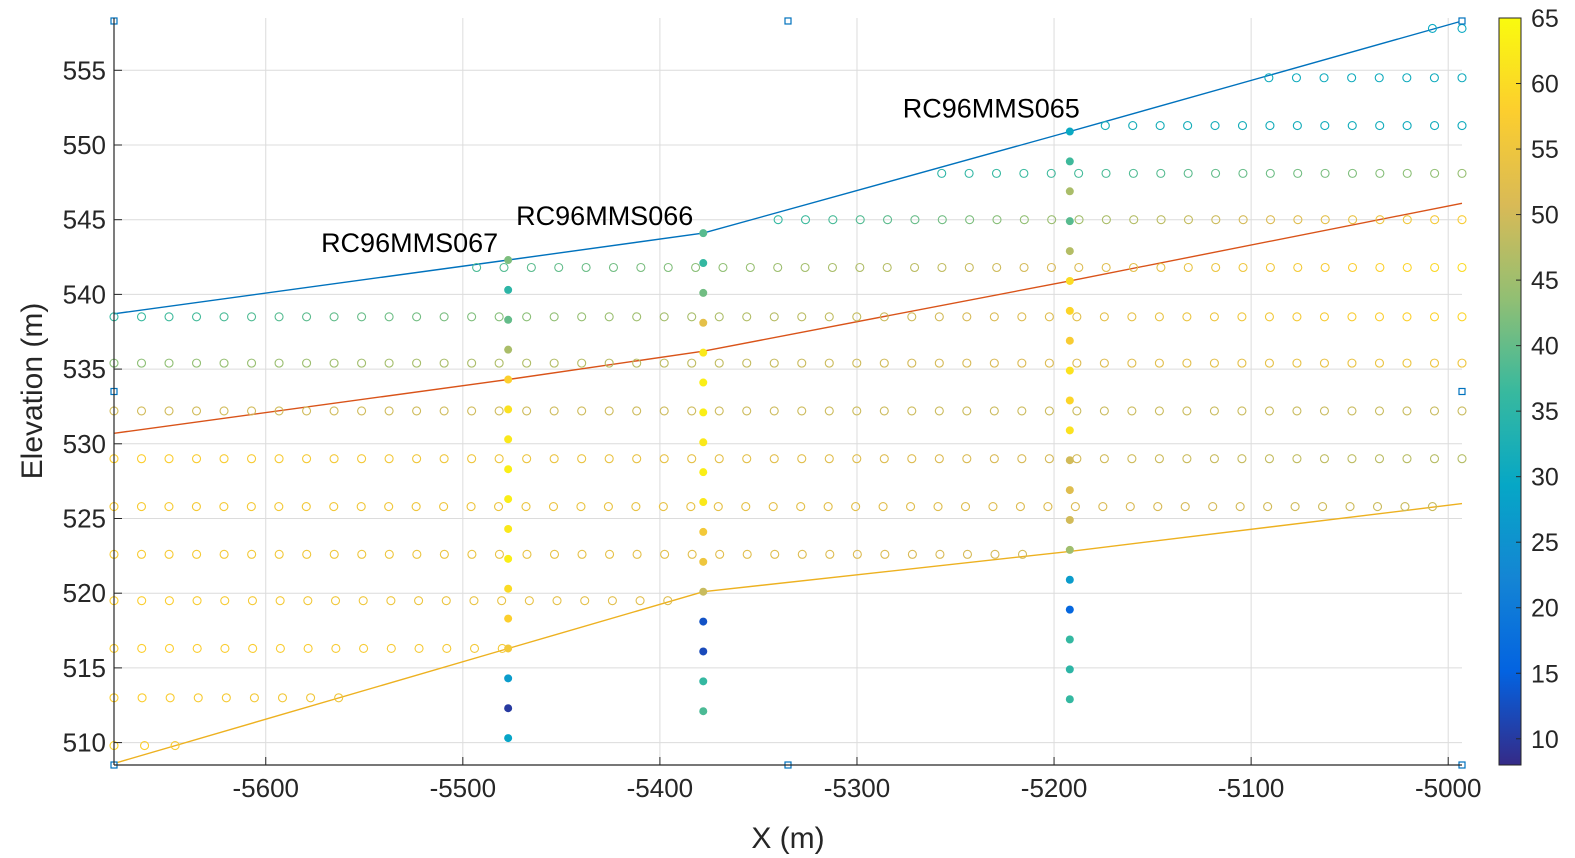 The image size is (1575, 858). Describe the element at coordinates (409, 243) in the screenshot. I see `borehole-label: RC96MMS067` at that location.